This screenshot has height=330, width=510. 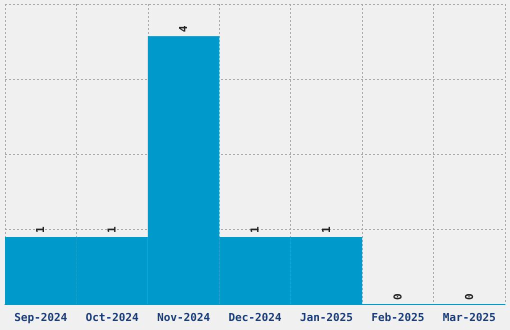 What do you see at coordinates (183, 28) in the screenshot?
I see `data-label: 4` at bounding box center [183, 28].